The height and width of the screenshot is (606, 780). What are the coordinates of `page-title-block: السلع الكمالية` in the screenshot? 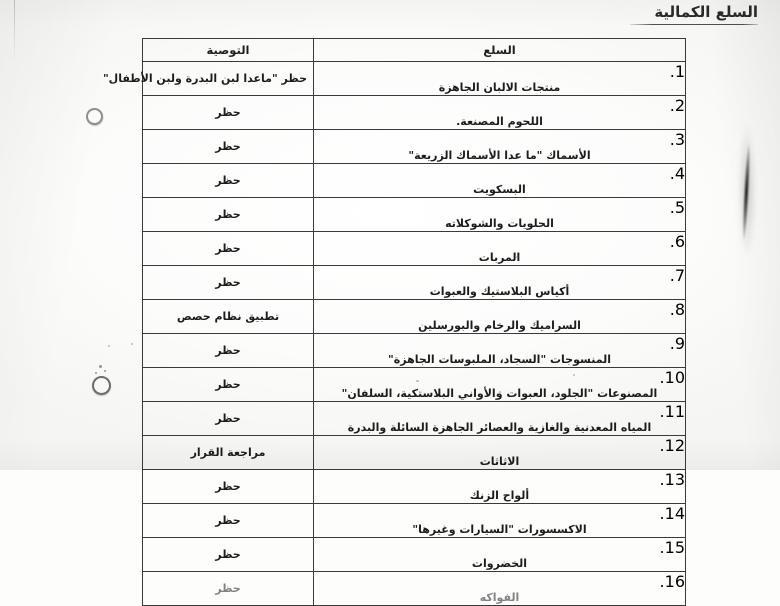 It's located at (694, 13).